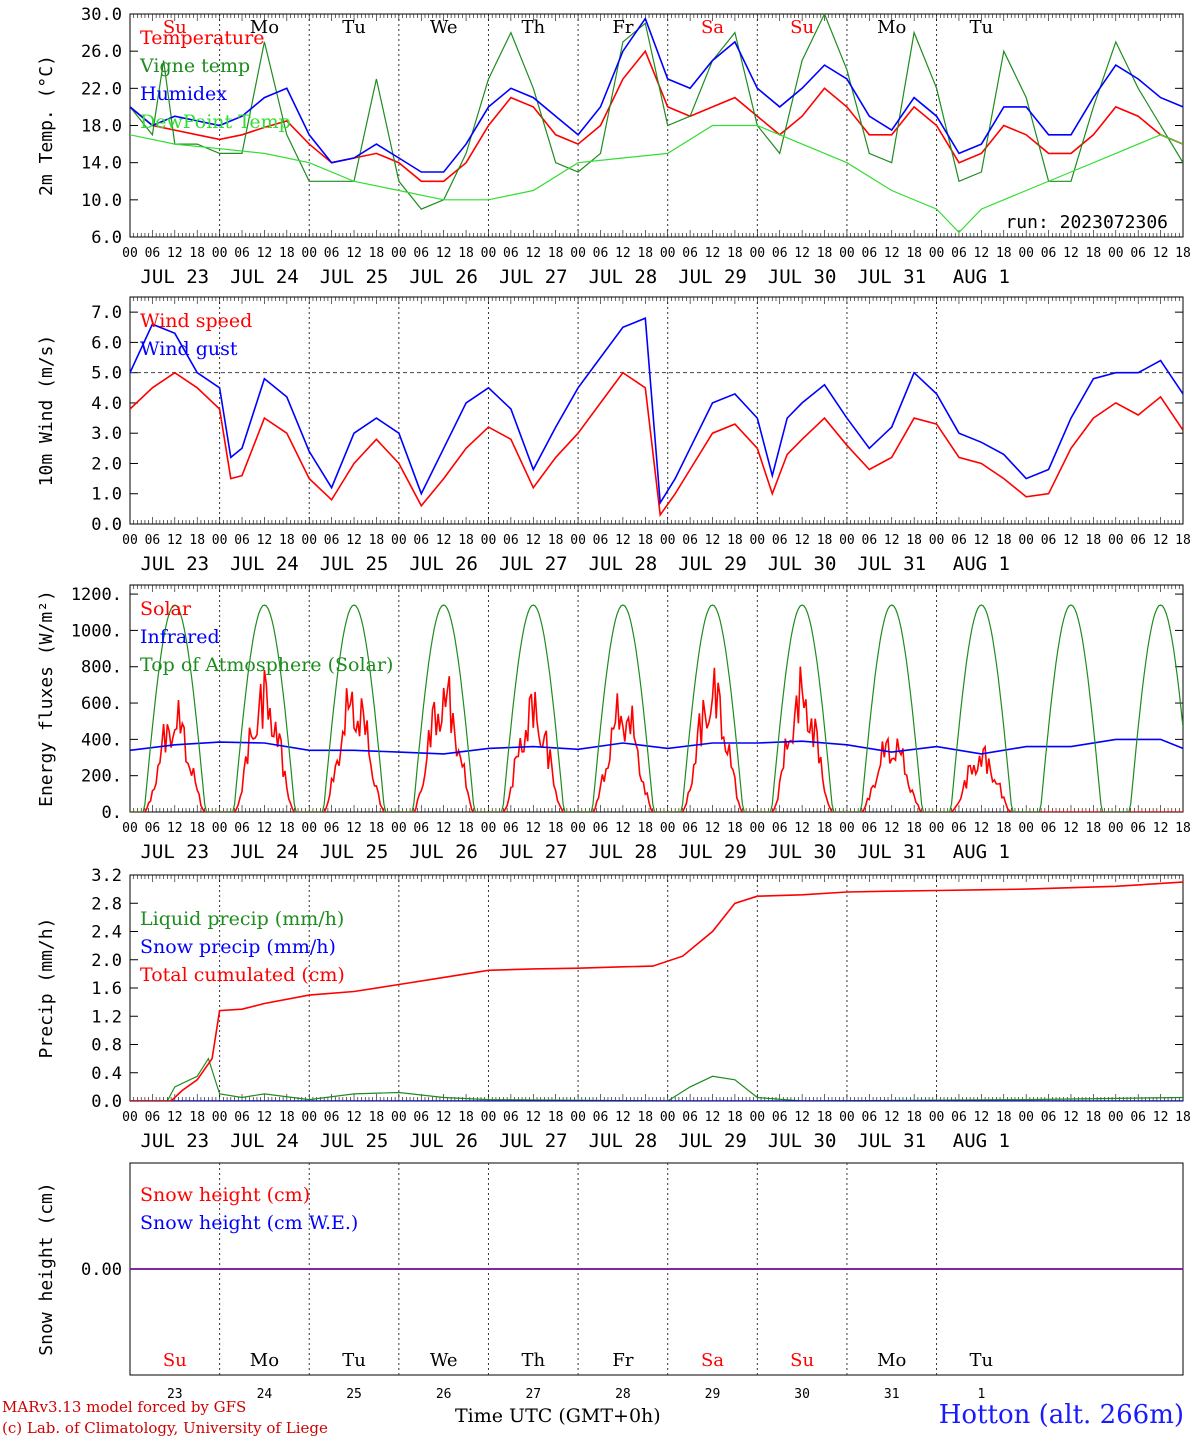 The image size is (1194, 1440). Describe the element at coordinates (215, 122) in the screenshot. I see `legend-dewpoint-temp: DewPoint Temp` at that location.